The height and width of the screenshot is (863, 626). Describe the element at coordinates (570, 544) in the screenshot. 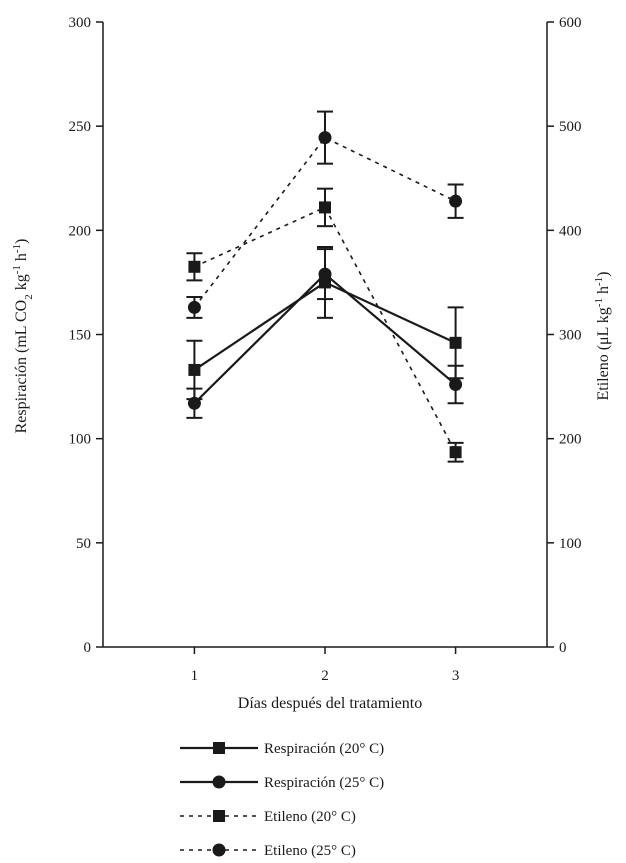

I see `right-y-tick-label-1: 100` at that location.